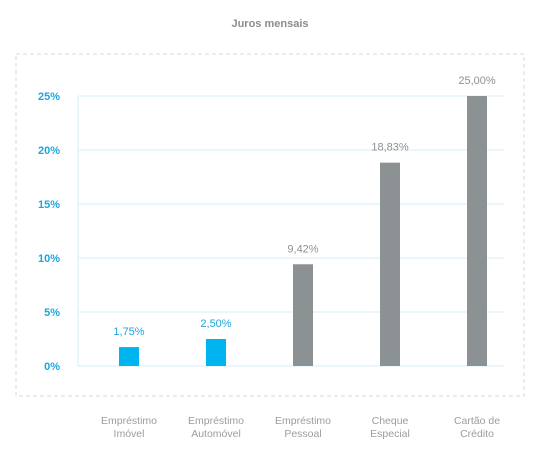  Describe the element at coordinates (49, 205) in the screenshot. I see `y-tick-label: 15%` at that location.